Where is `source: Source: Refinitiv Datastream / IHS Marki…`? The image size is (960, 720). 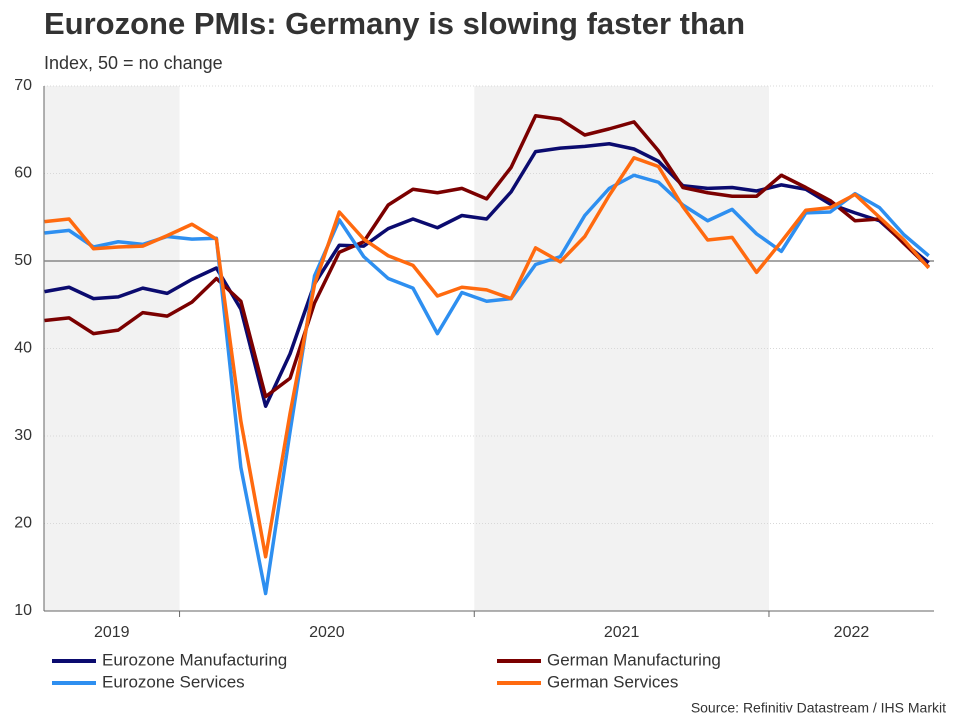
source: Source: Refinitiv Datastream / IHS Marki… is located at coordinates (818, 708).